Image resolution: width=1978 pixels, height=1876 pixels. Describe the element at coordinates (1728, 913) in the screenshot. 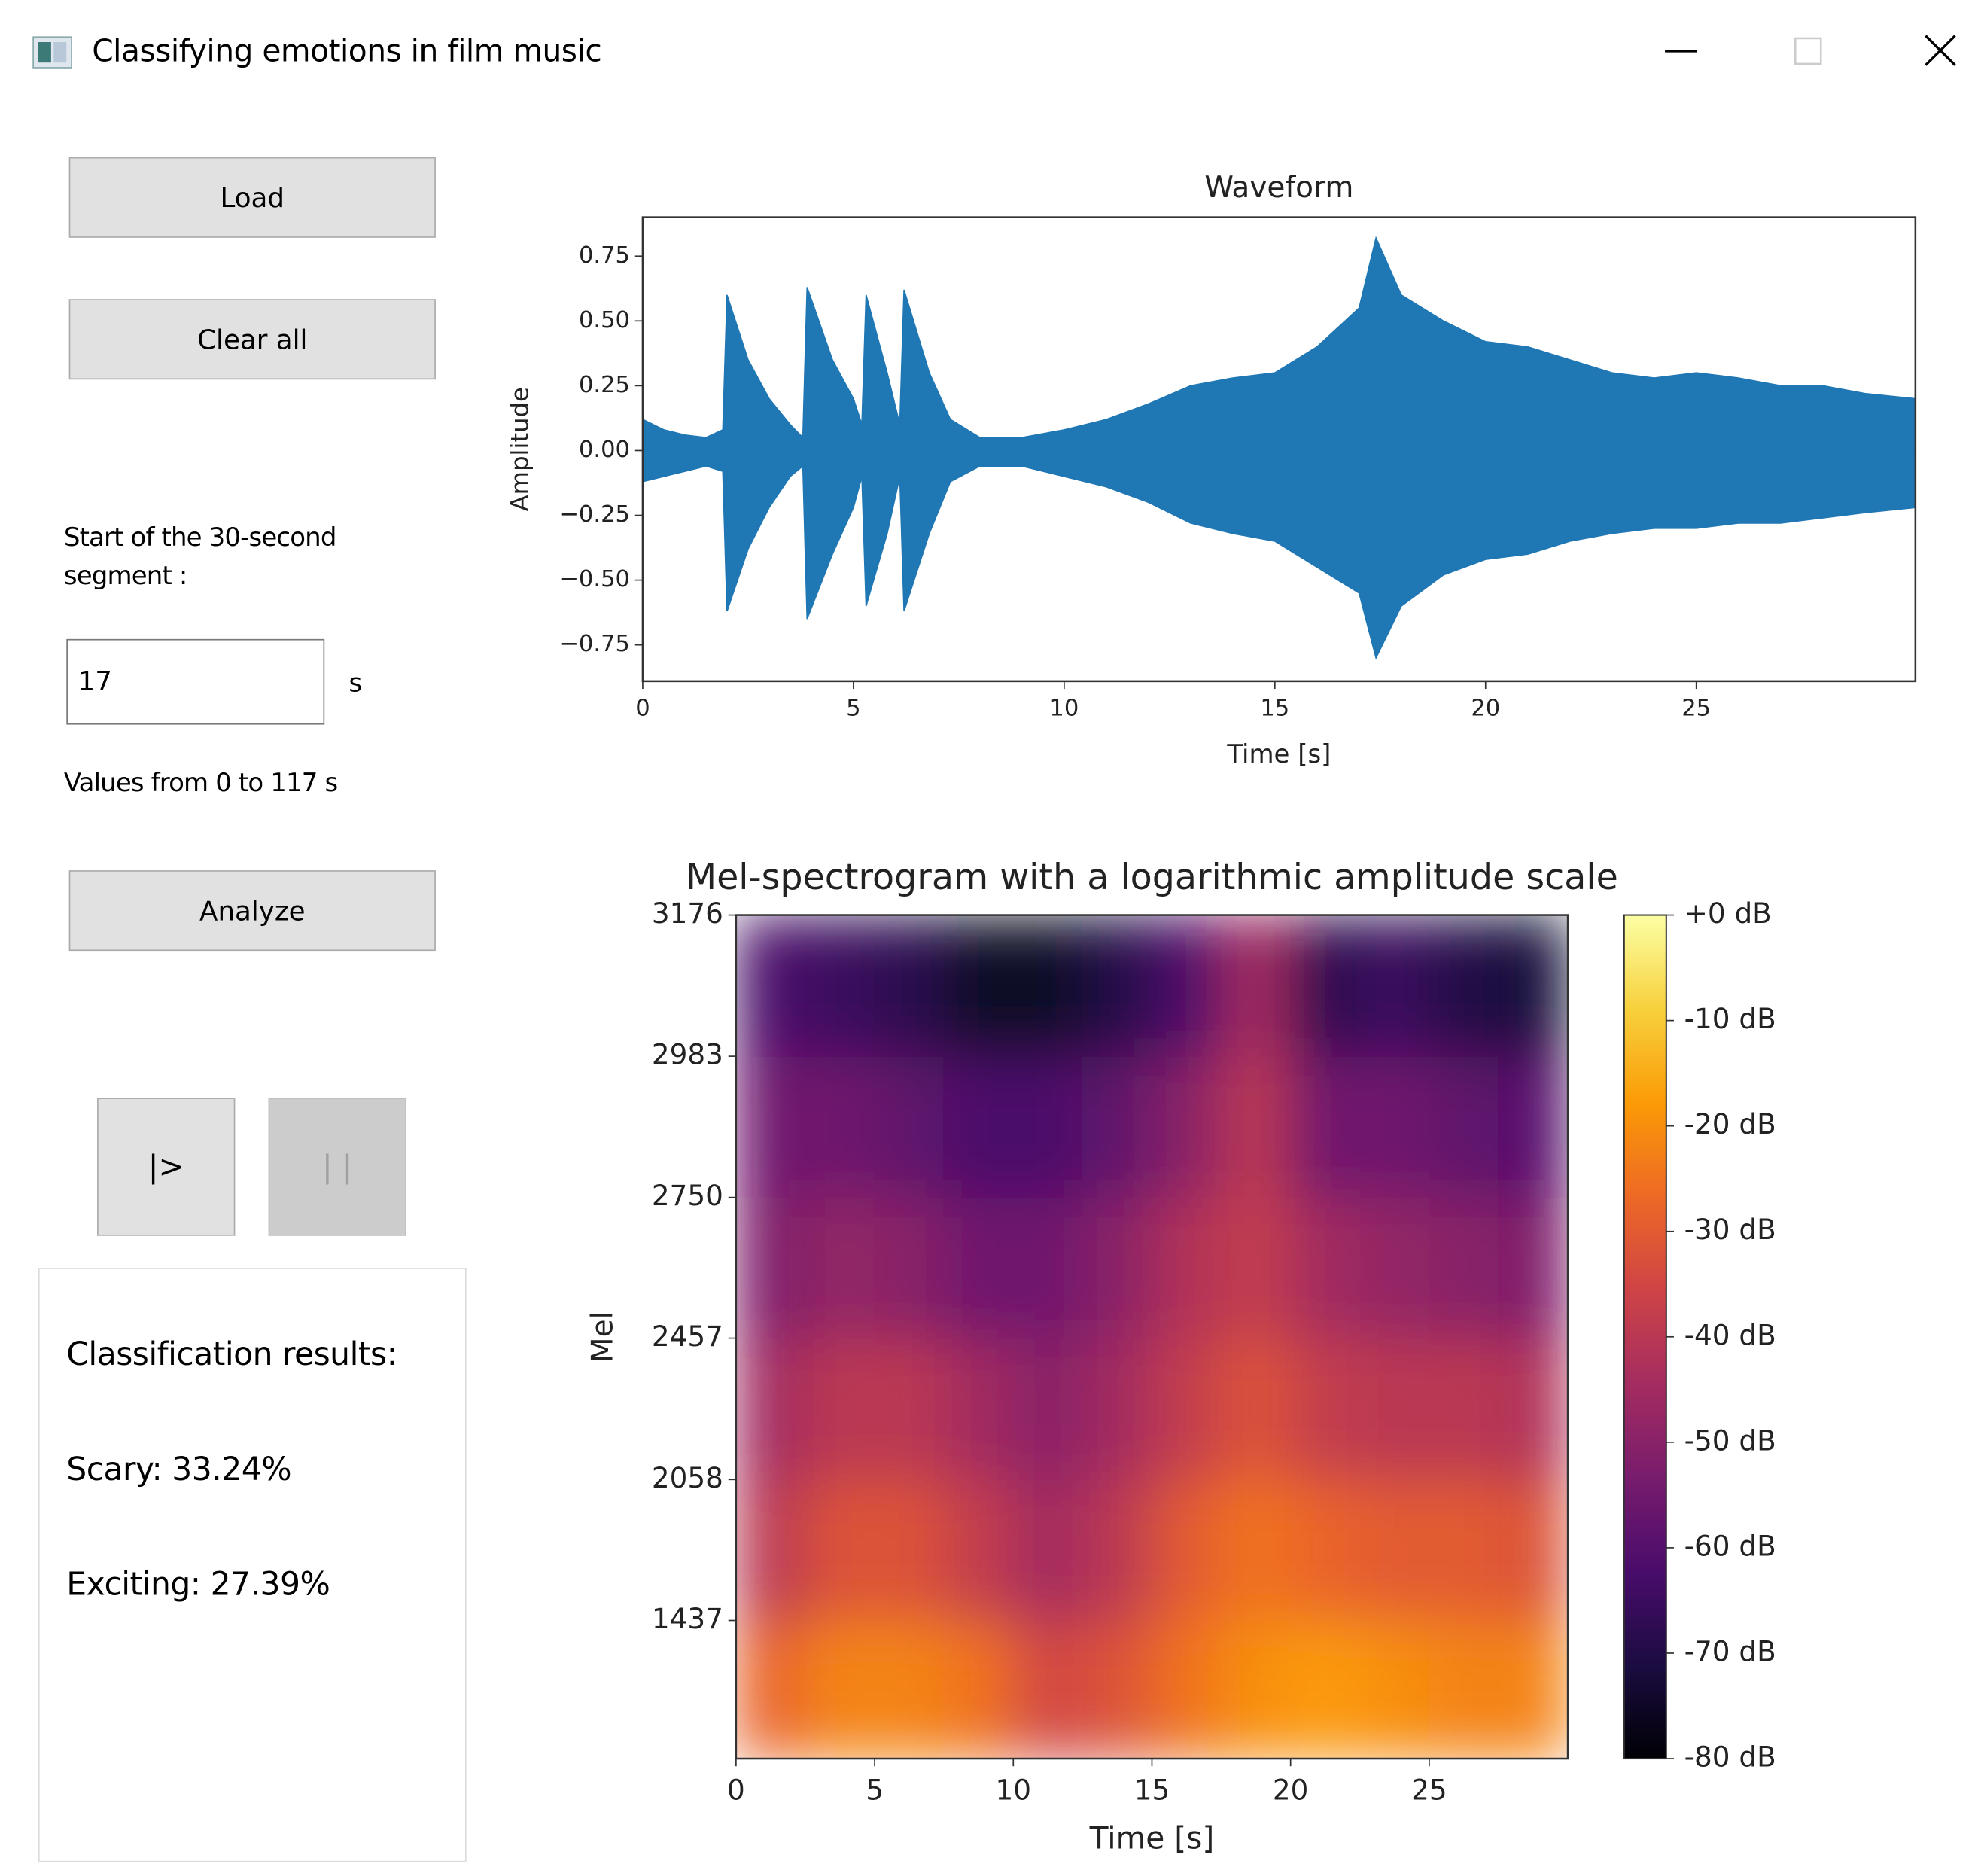

I see `colorbar-tick-label: +0 dB` at that location.